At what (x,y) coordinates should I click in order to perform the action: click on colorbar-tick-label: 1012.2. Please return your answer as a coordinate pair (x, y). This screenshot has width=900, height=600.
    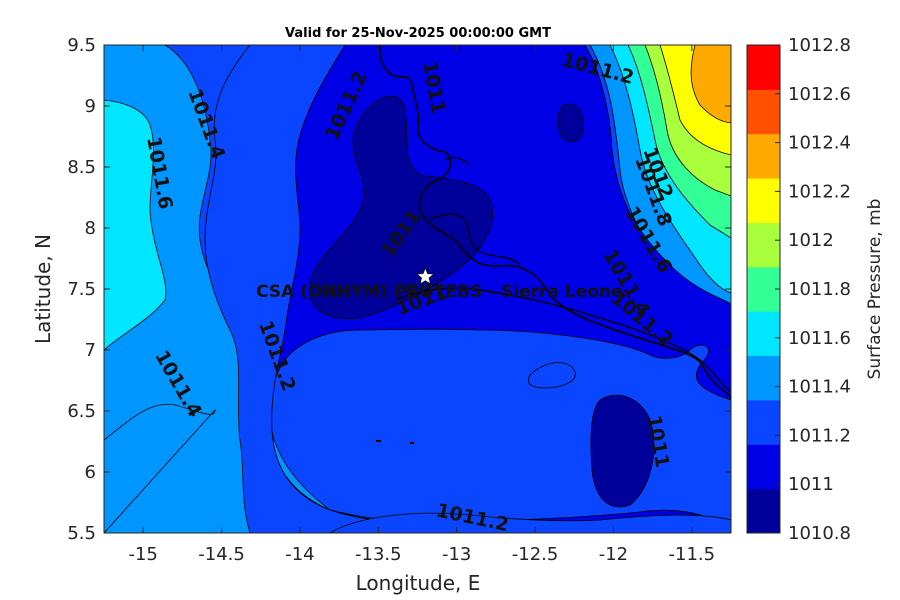
    Looking at the image, I should click on (819, 191).